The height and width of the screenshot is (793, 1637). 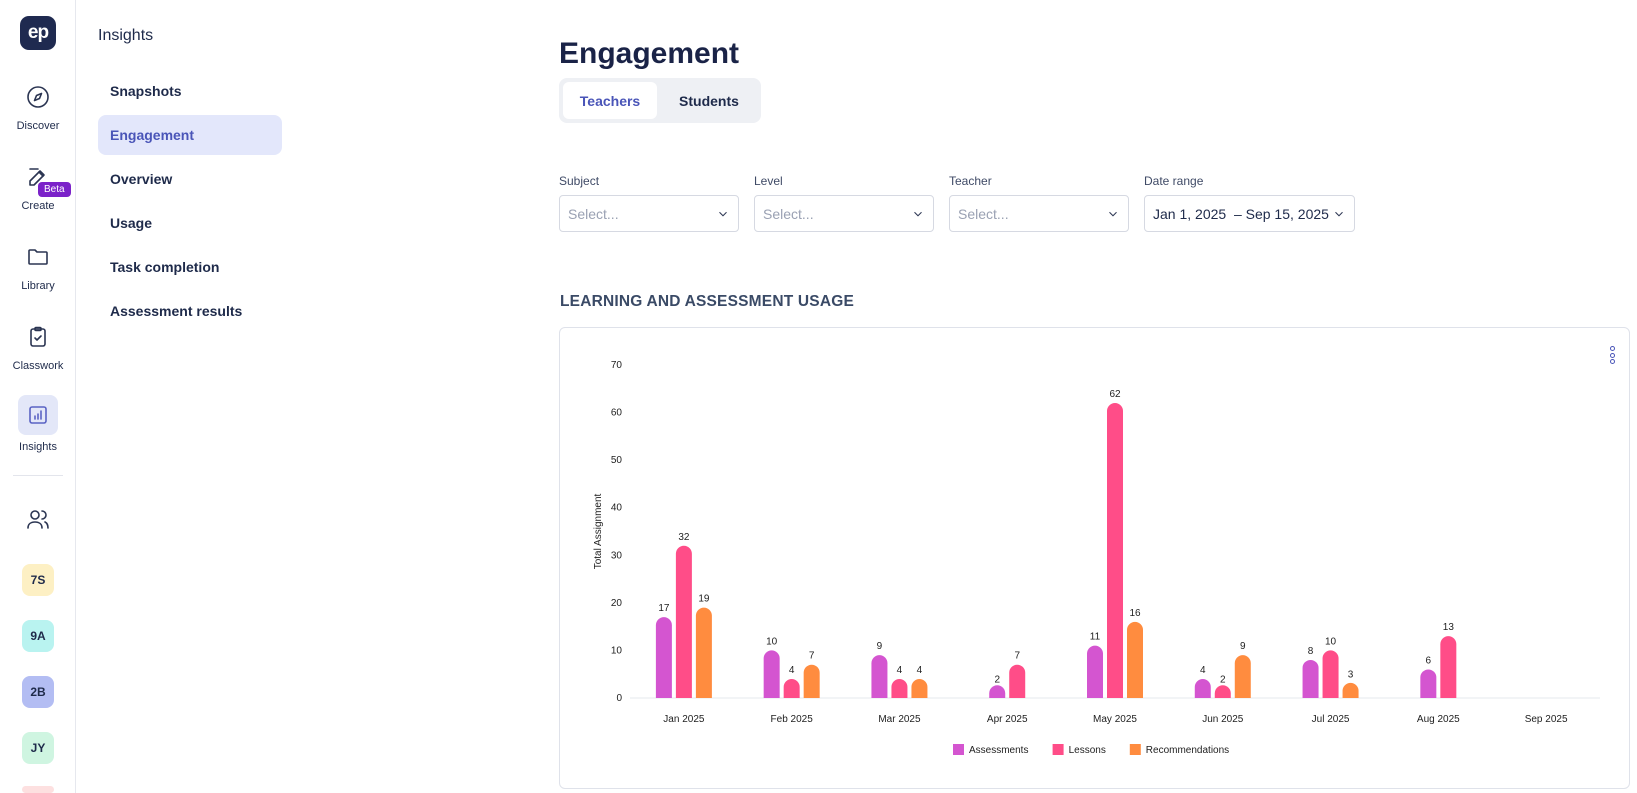 I want to click on data-label: 11, so click(x=1095, y=637).